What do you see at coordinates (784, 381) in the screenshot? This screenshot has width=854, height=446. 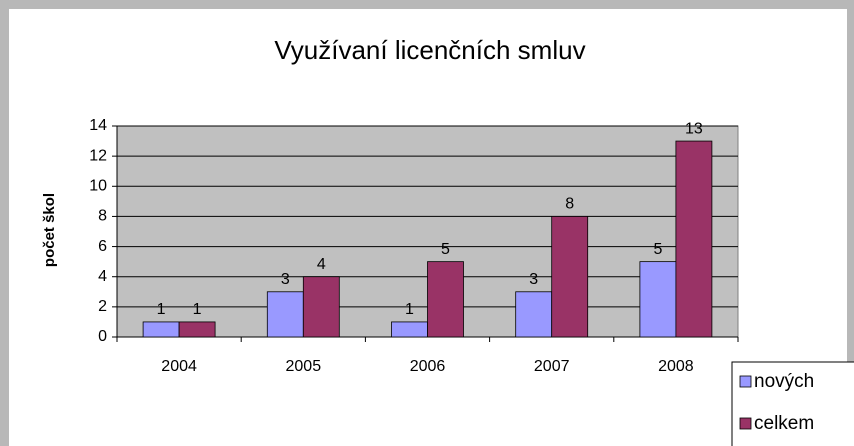 I see `legend-label: nových` at bounding box center [784, 381].